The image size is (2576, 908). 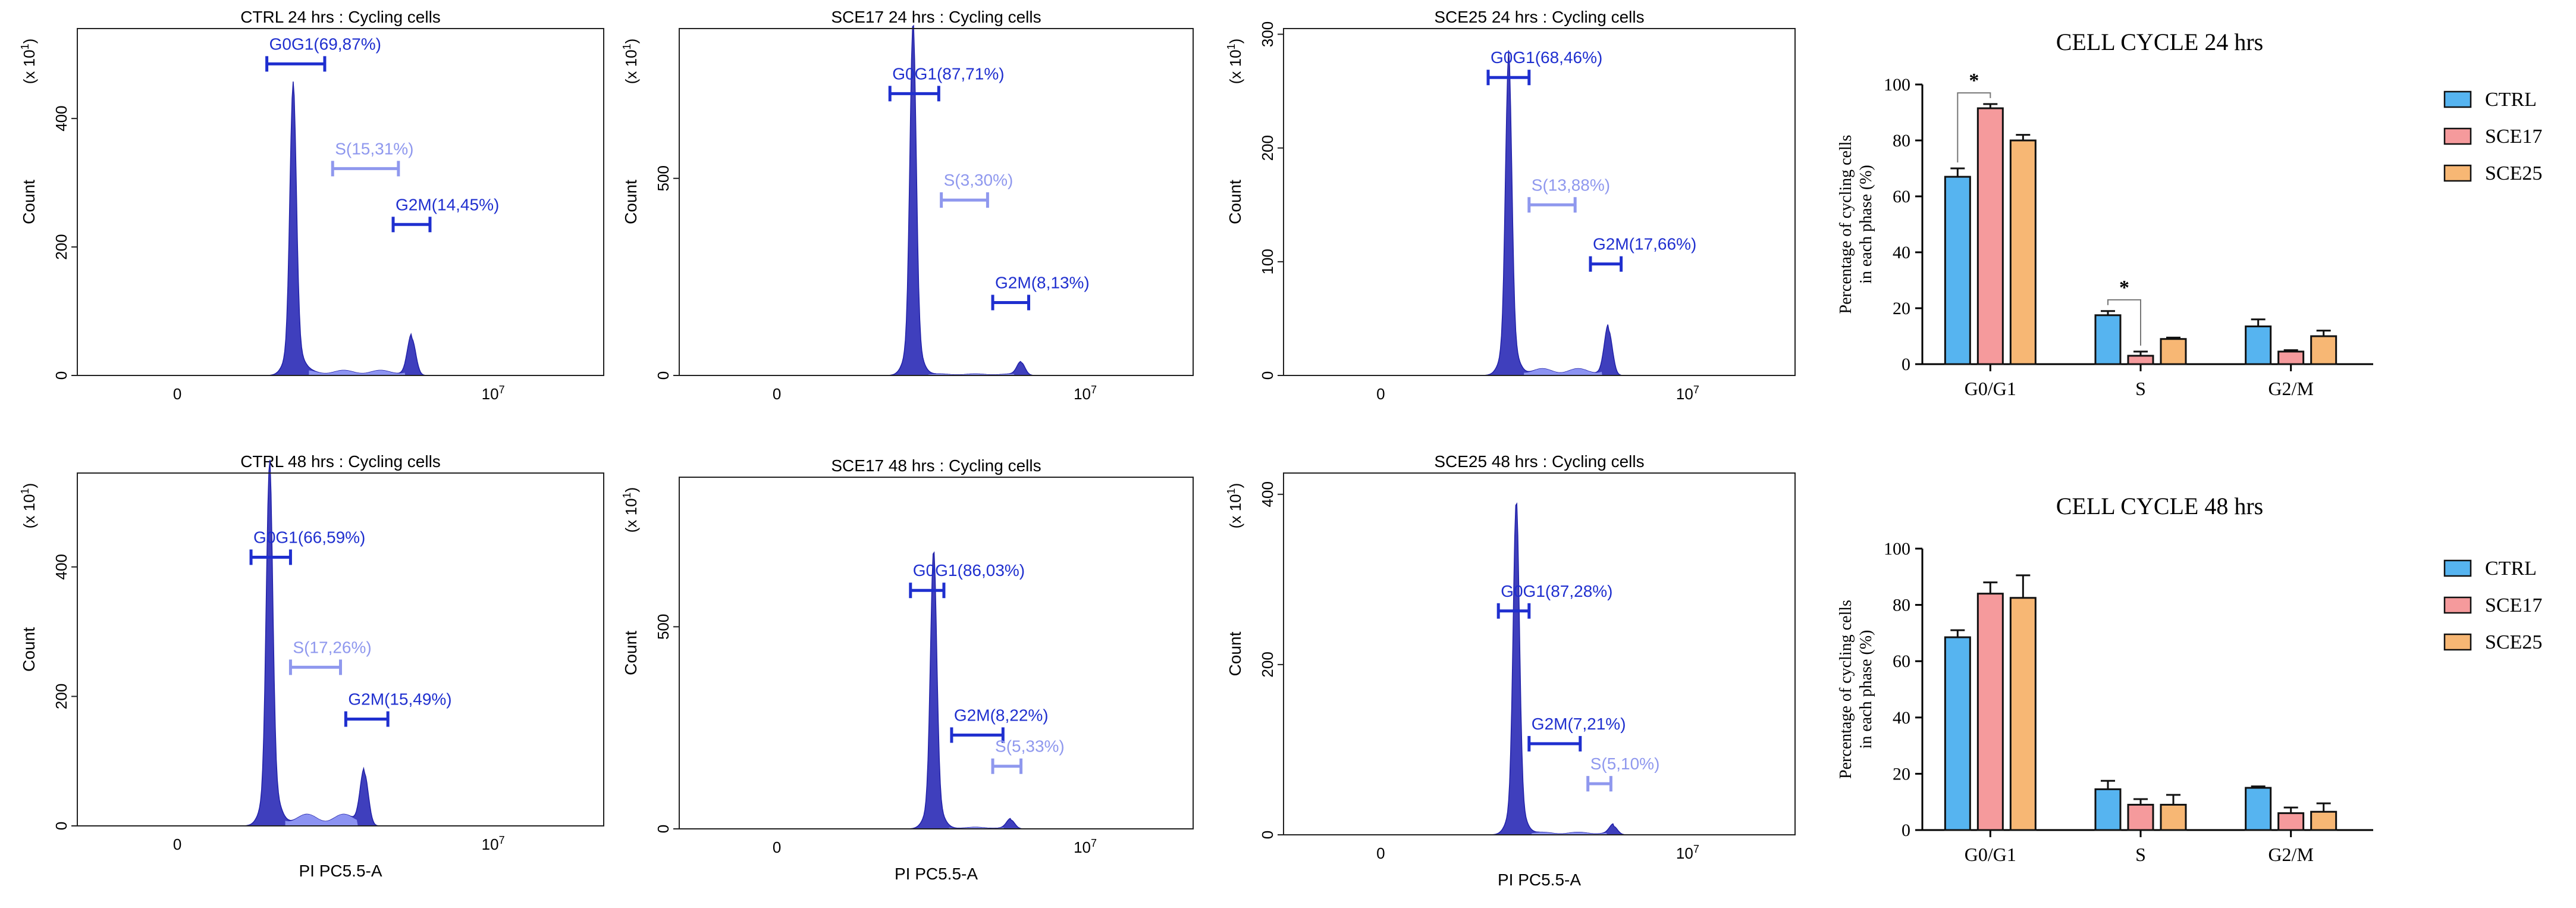 I want to click on gate-label: S(17,26%), so click(x=332, y=647).